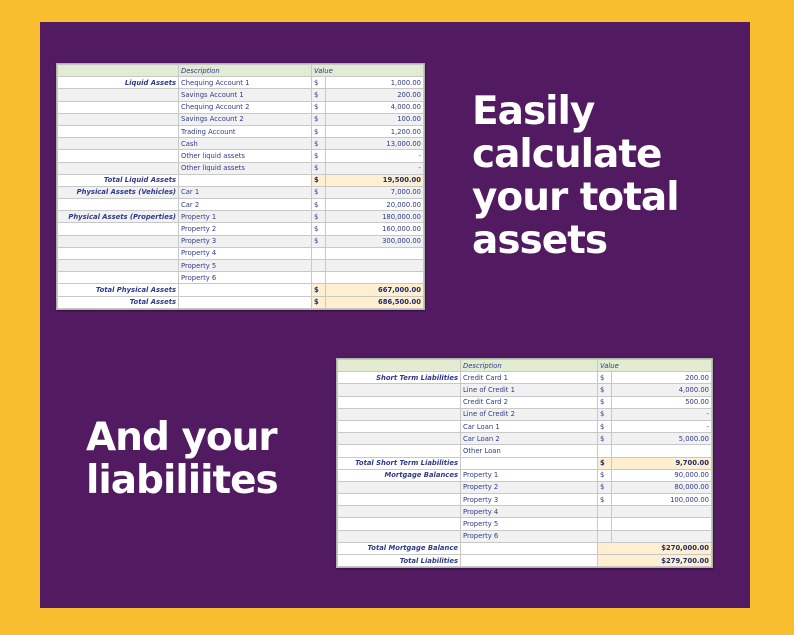 Image resolution: width=794 pixels, height=635 pixels. Describe the element at coordinates (399, 463) in the screenshot. I see `row-label: Total Short Term Liabilities` at that location.